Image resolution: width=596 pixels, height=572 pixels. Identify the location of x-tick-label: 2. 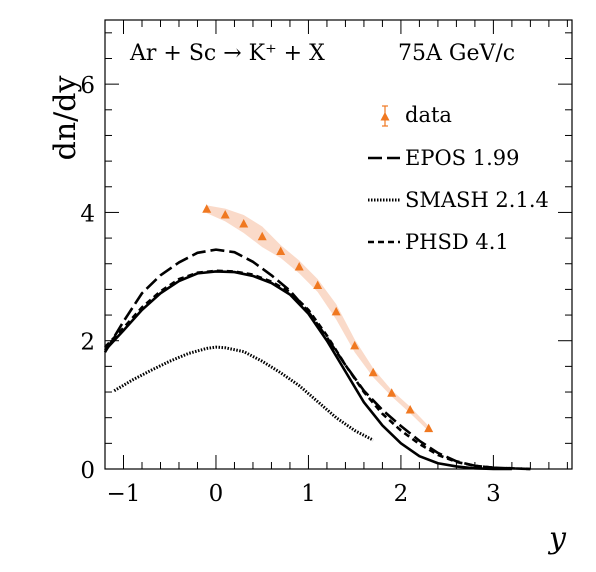
(401, 494).